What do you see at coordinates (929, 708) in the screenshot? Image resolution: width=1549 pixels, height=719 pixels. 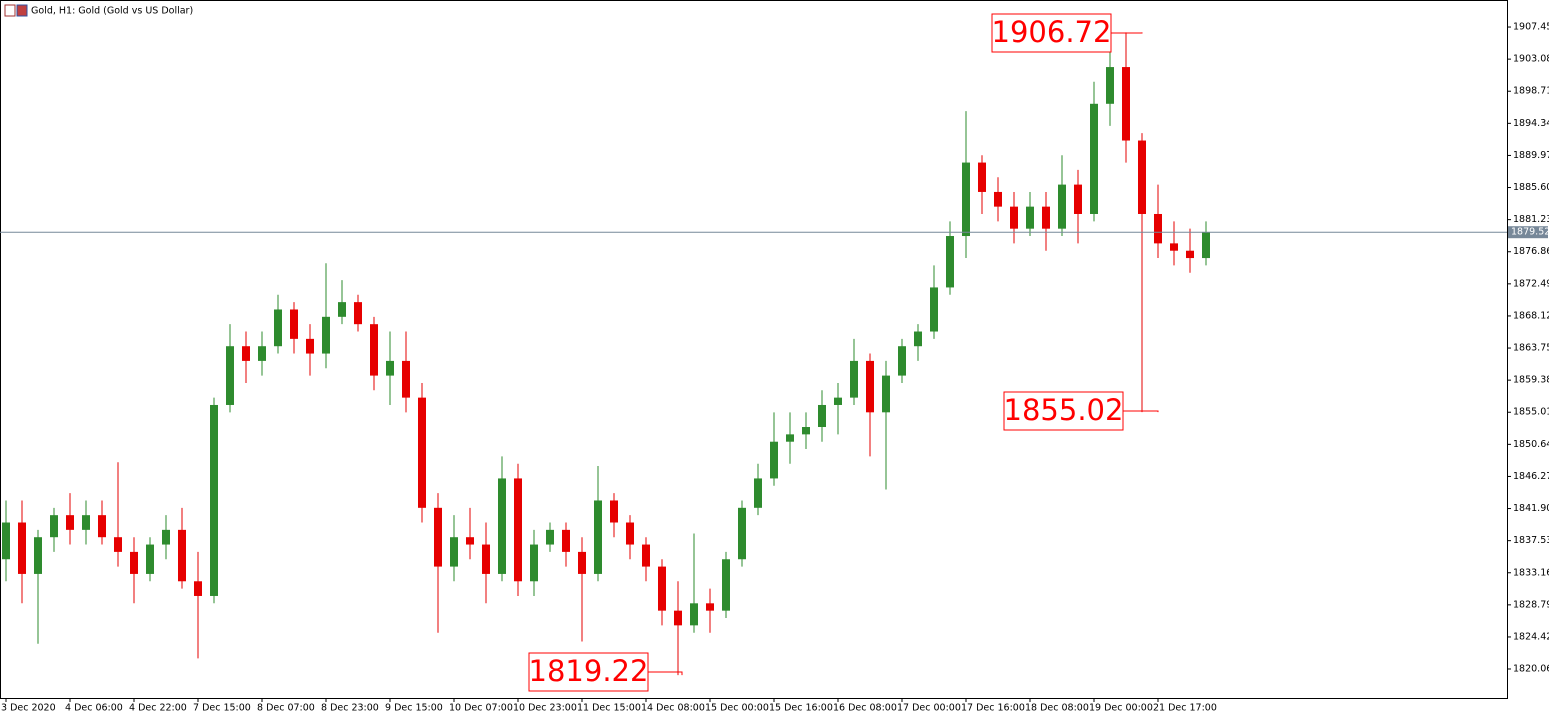 I see `x-tick-label: 17 Dec 00:00` at bounding box center [929, 708].